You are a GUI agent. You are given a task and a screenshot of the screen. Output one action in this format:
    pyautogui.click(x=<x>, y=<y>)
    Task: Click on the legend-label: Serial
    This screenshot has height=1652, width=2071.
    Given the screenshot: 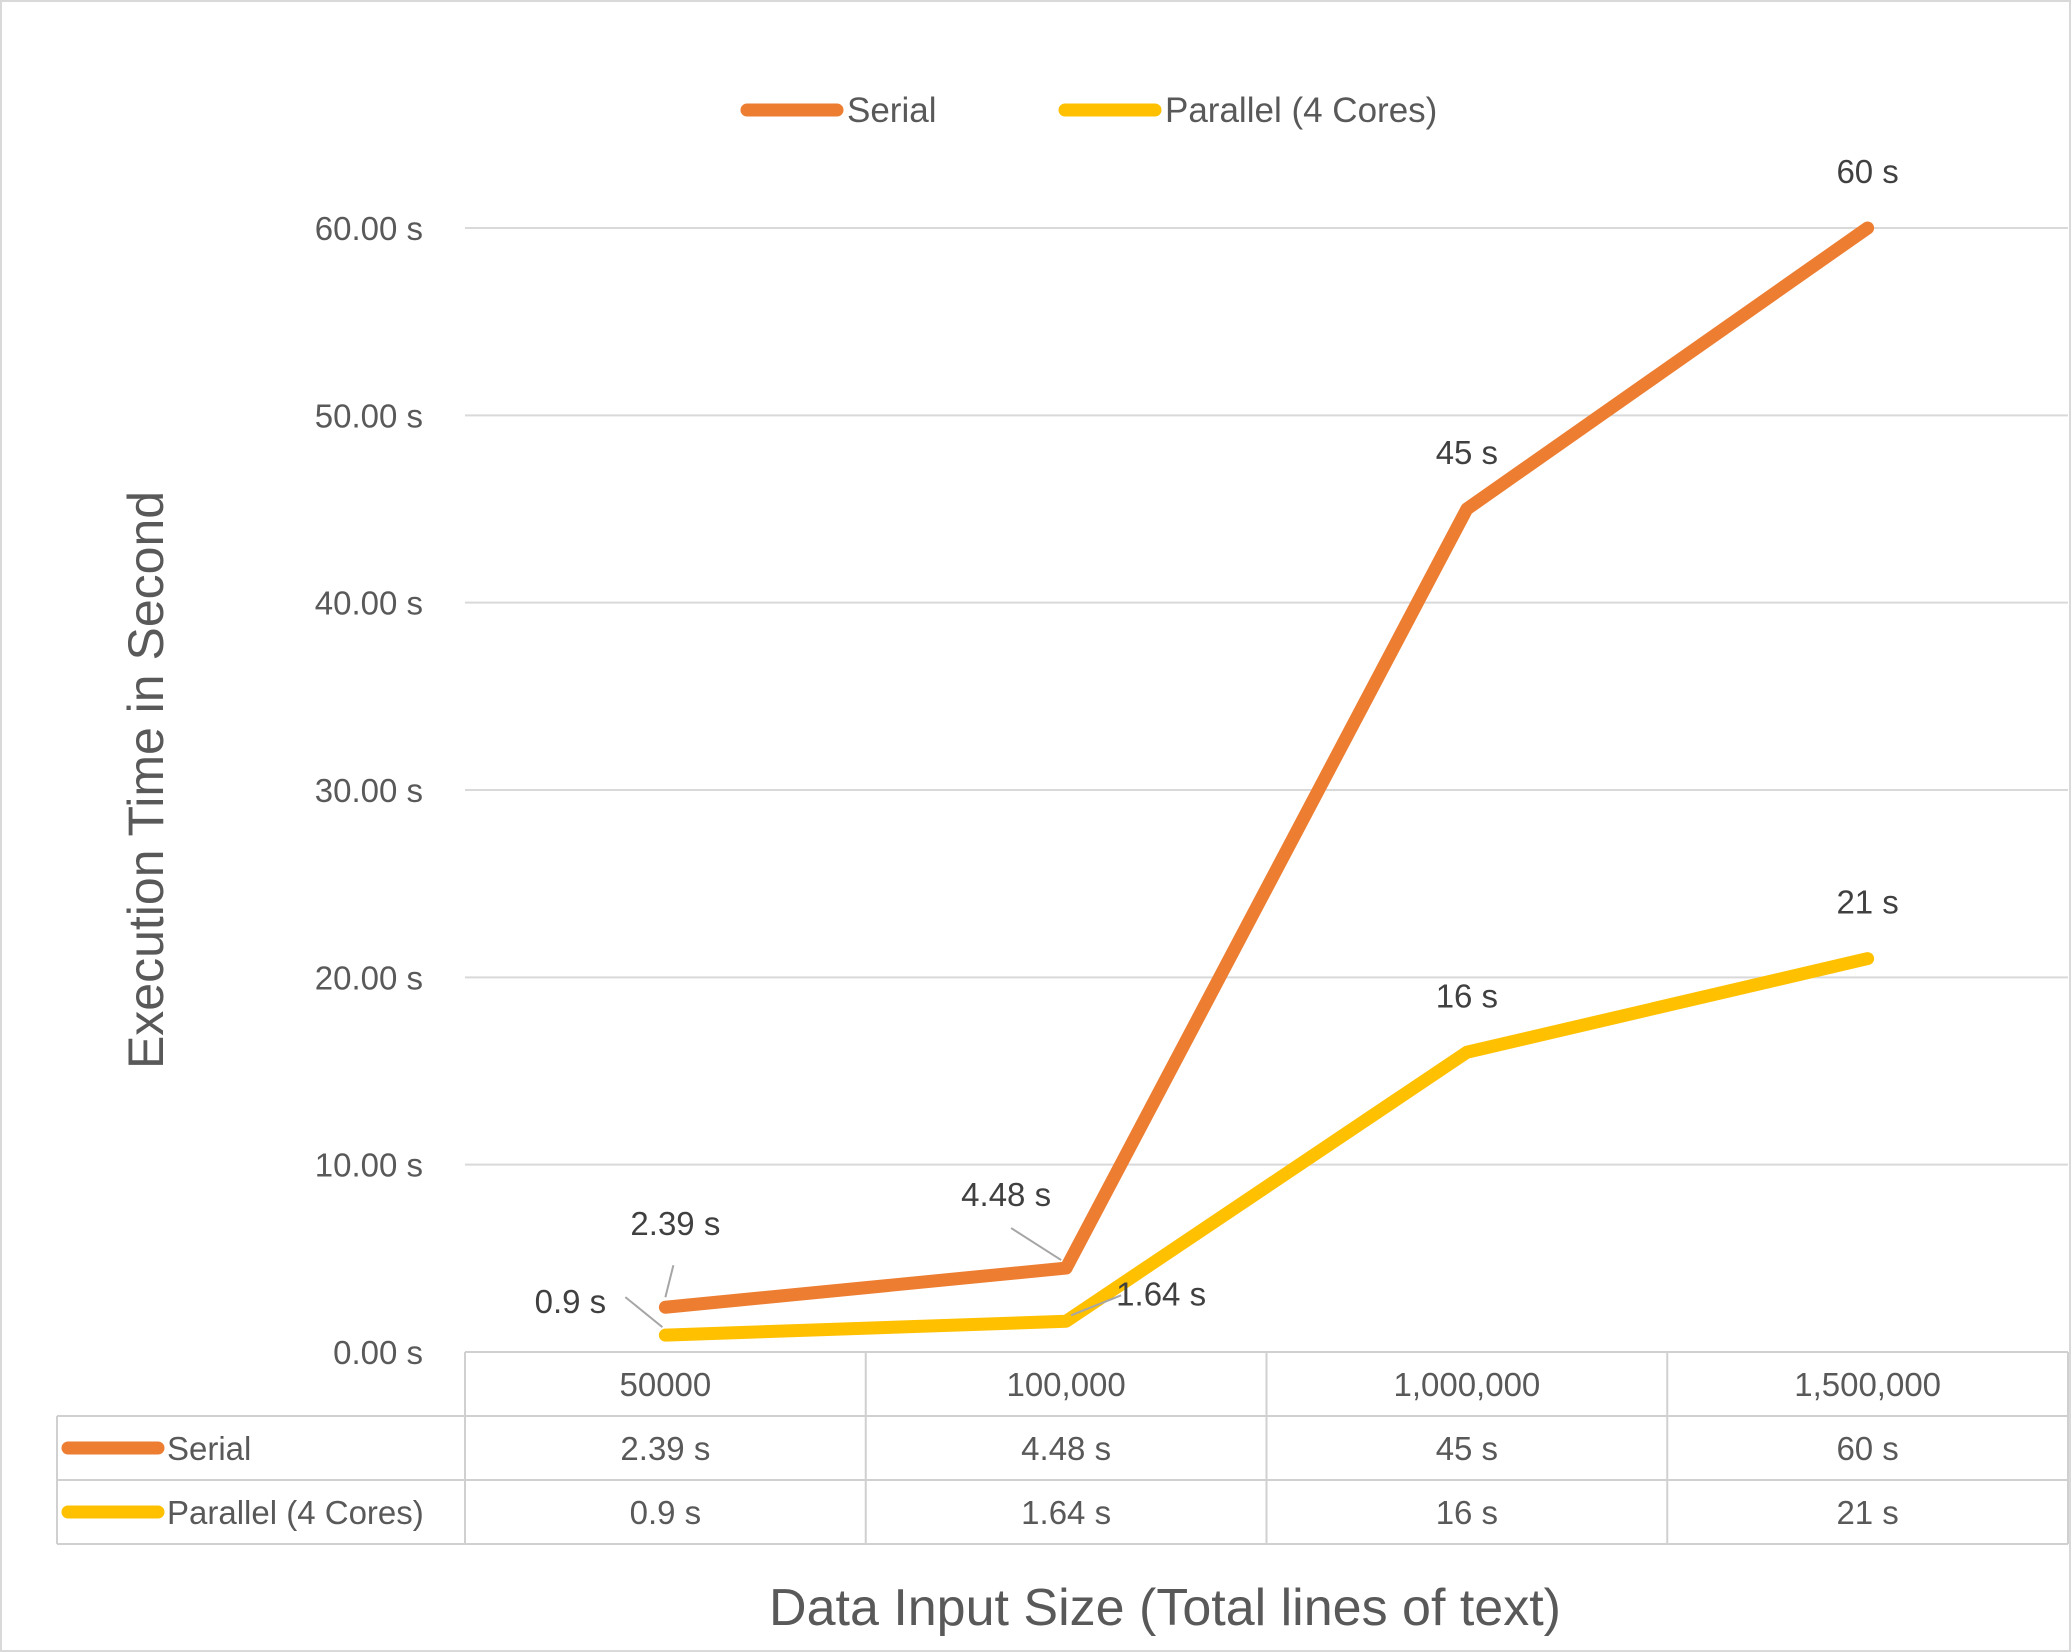 What is the action you would take?
    pyautogui.click(x=891, y=110)
    